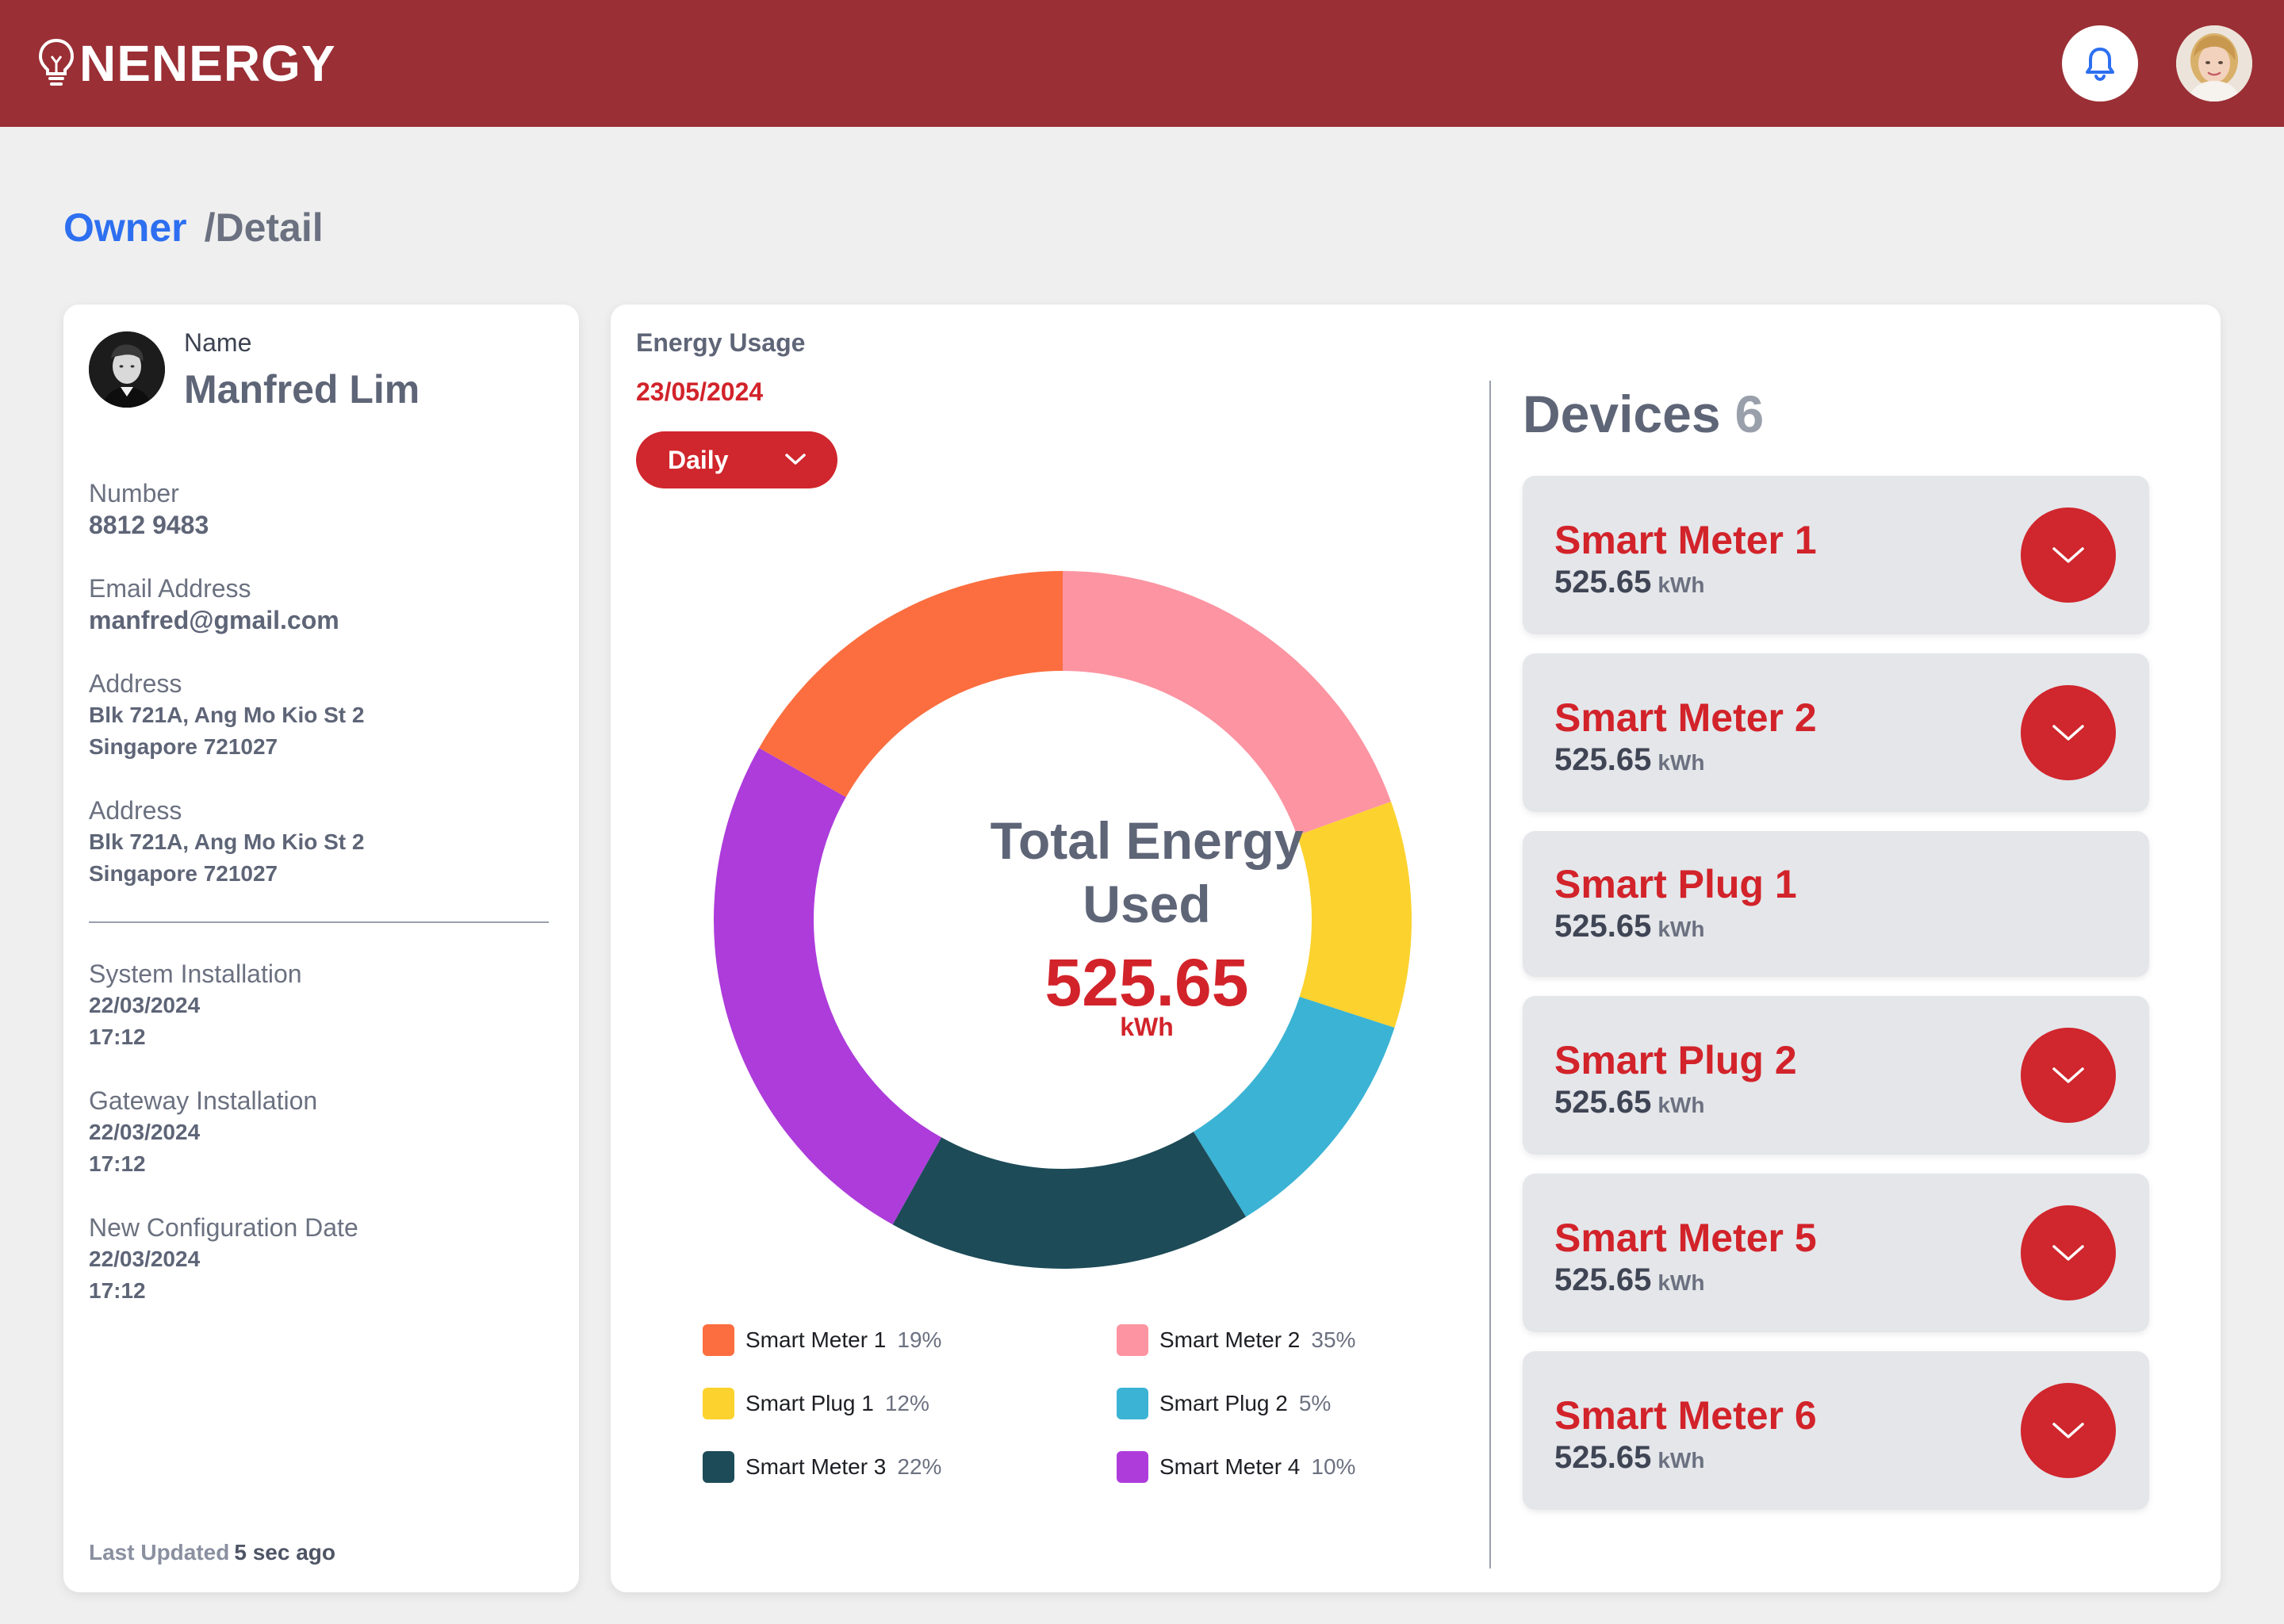 This screenshot has height=1624, width=2284. Describe the element at coordinates (919, 1466) in the screenshot. I see `legend-percent: 22%` at that location.